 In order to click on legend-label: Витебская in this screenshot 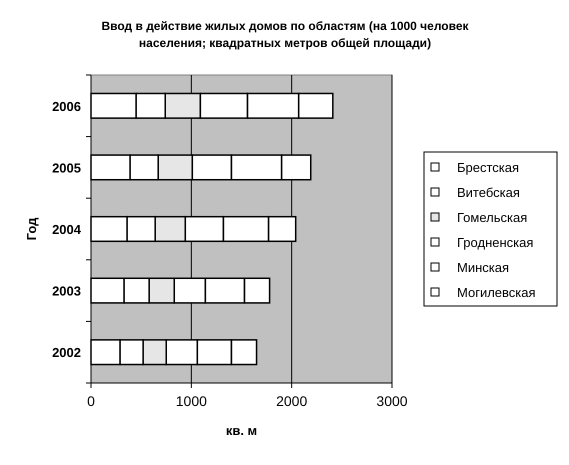, I will do `click(488, 192)`.